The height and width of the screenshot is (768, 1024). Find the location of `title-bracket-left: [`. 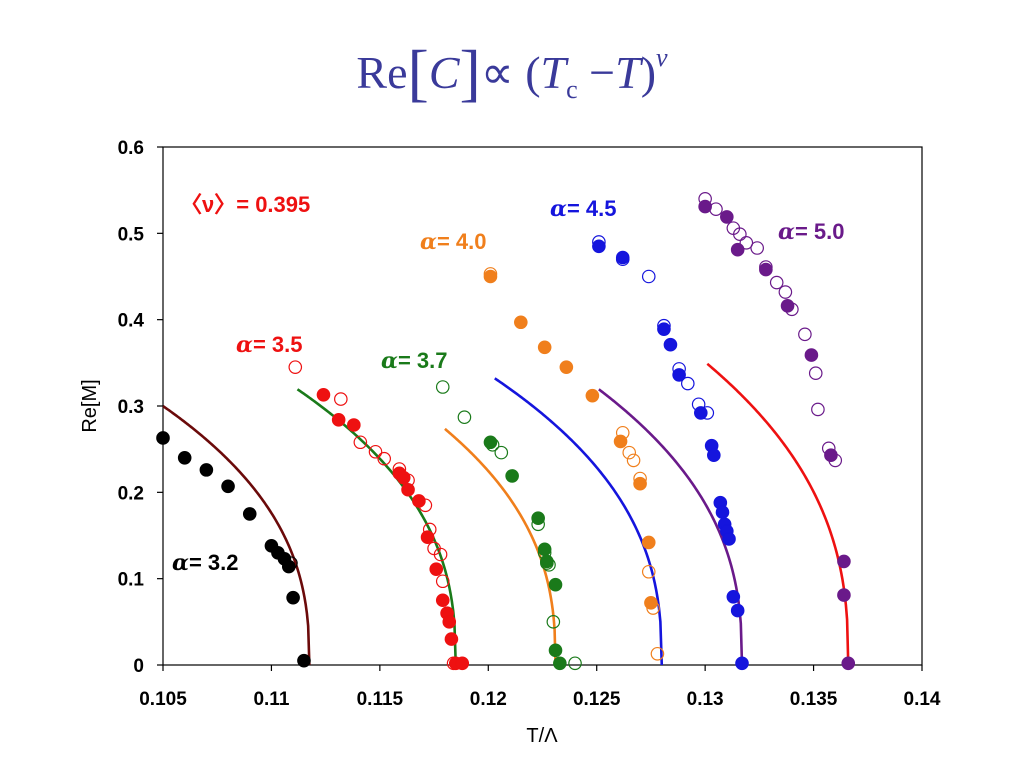

title-bracket-left: [ is located at coordinates (418, 72).